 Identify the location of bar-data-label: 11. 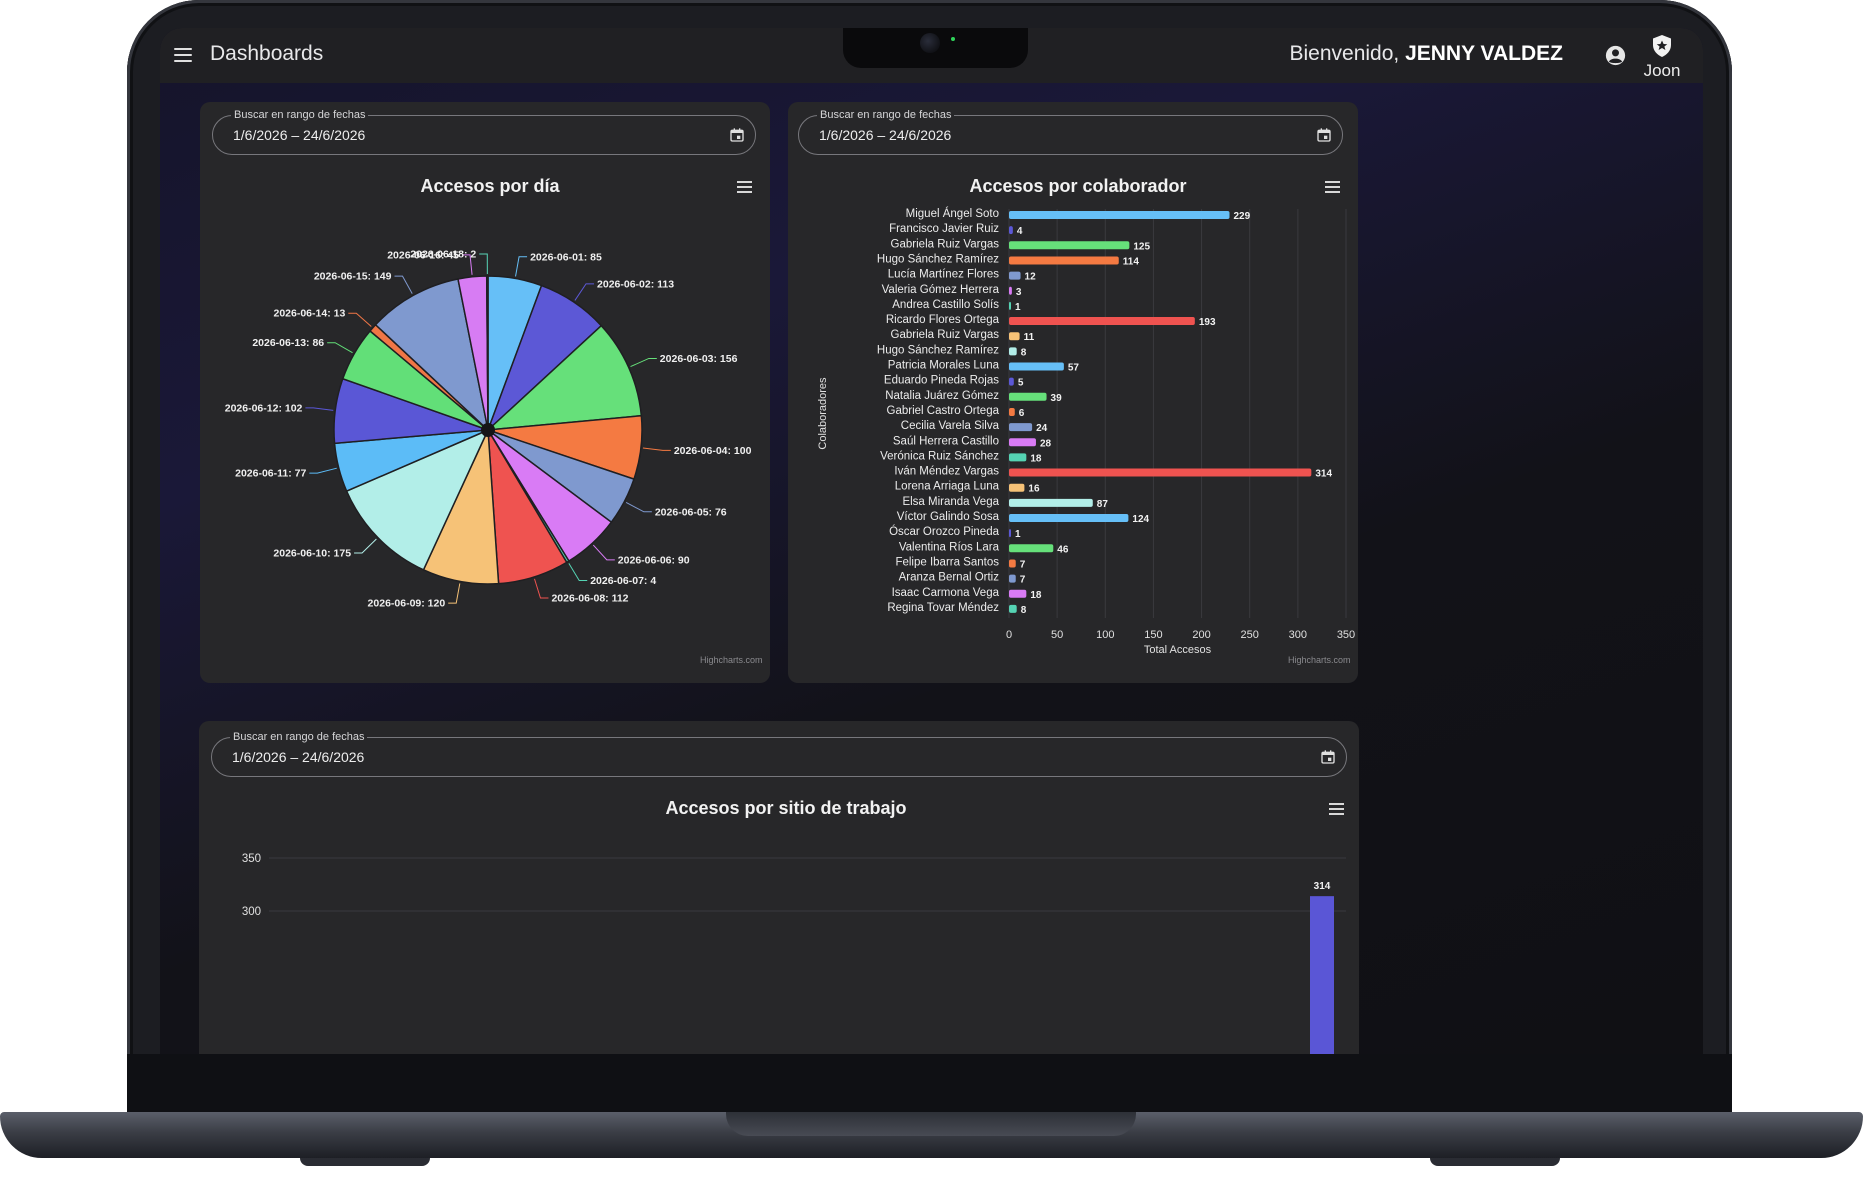
(1029, 337).